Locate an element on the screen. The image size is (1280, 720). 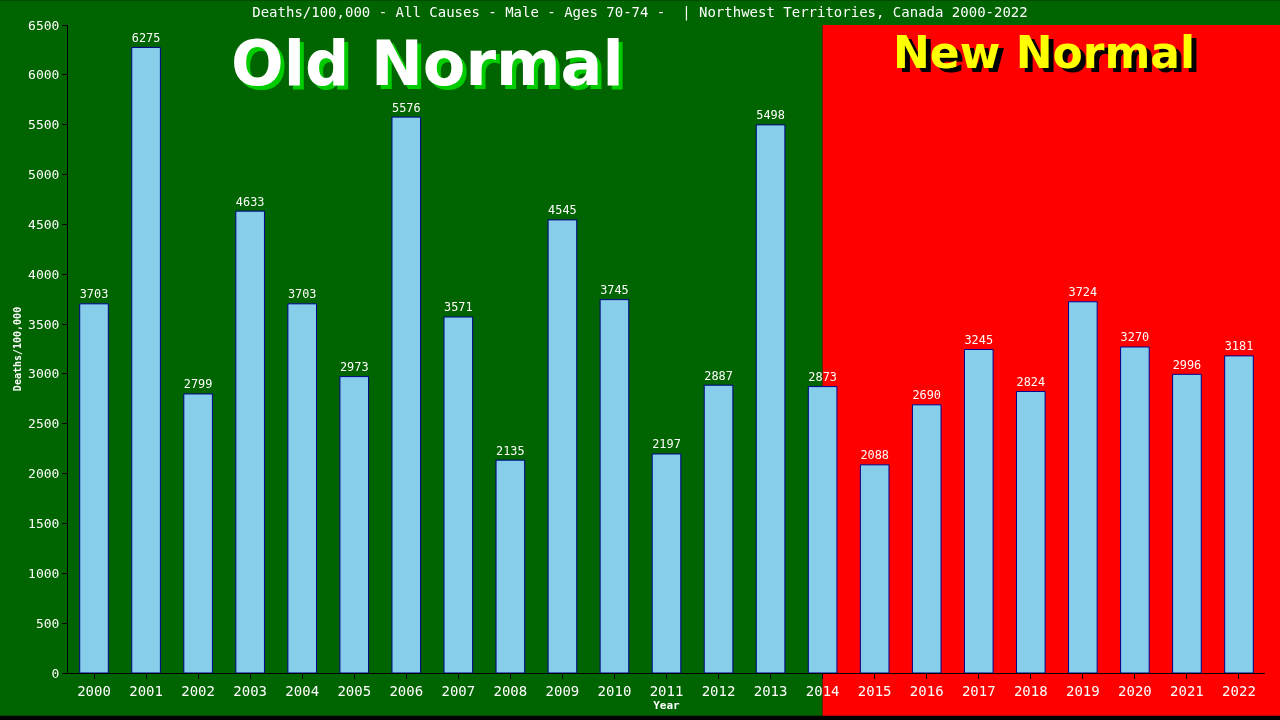
data-label: 3245 is located at coordinates (979, 339).